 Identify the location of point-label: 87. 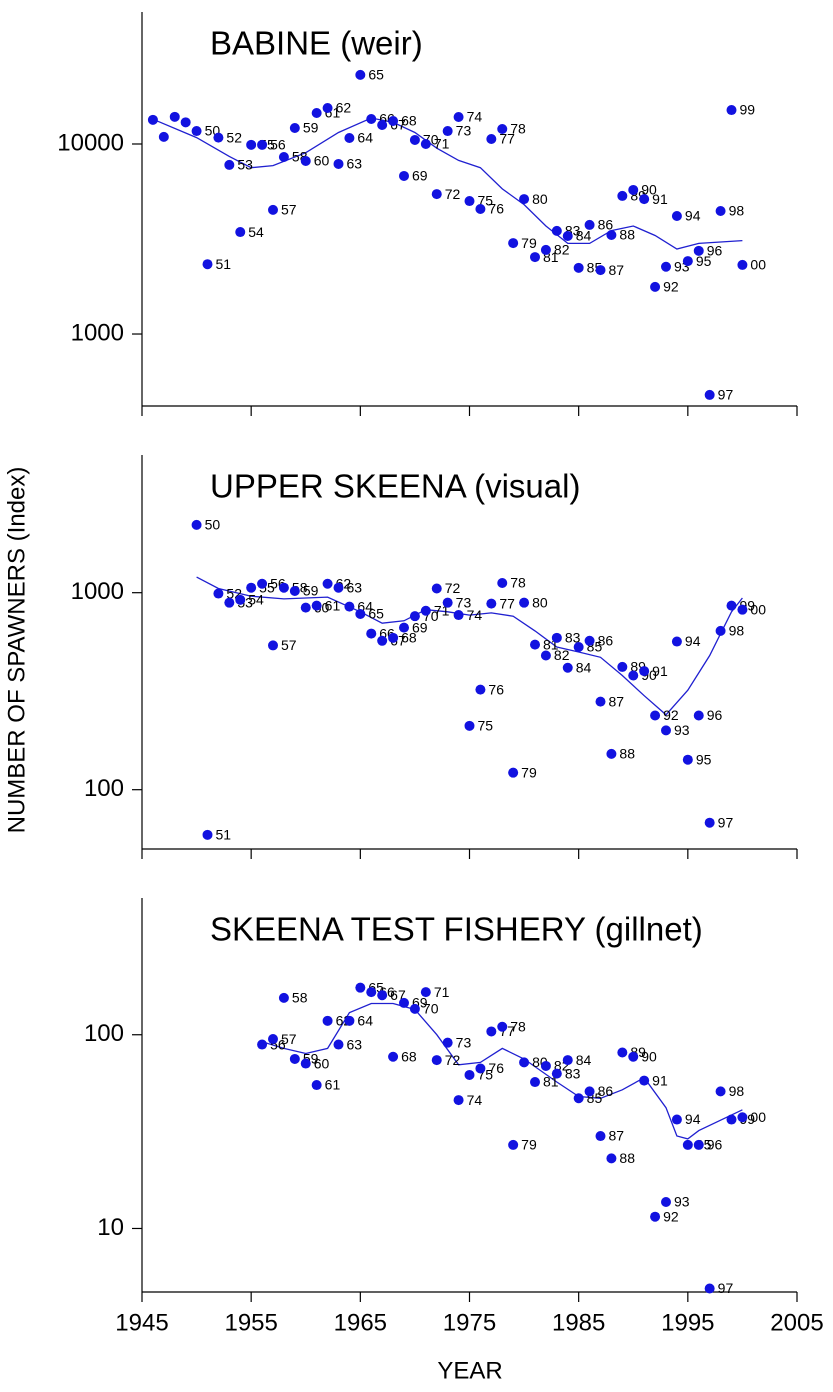
(617, 270).